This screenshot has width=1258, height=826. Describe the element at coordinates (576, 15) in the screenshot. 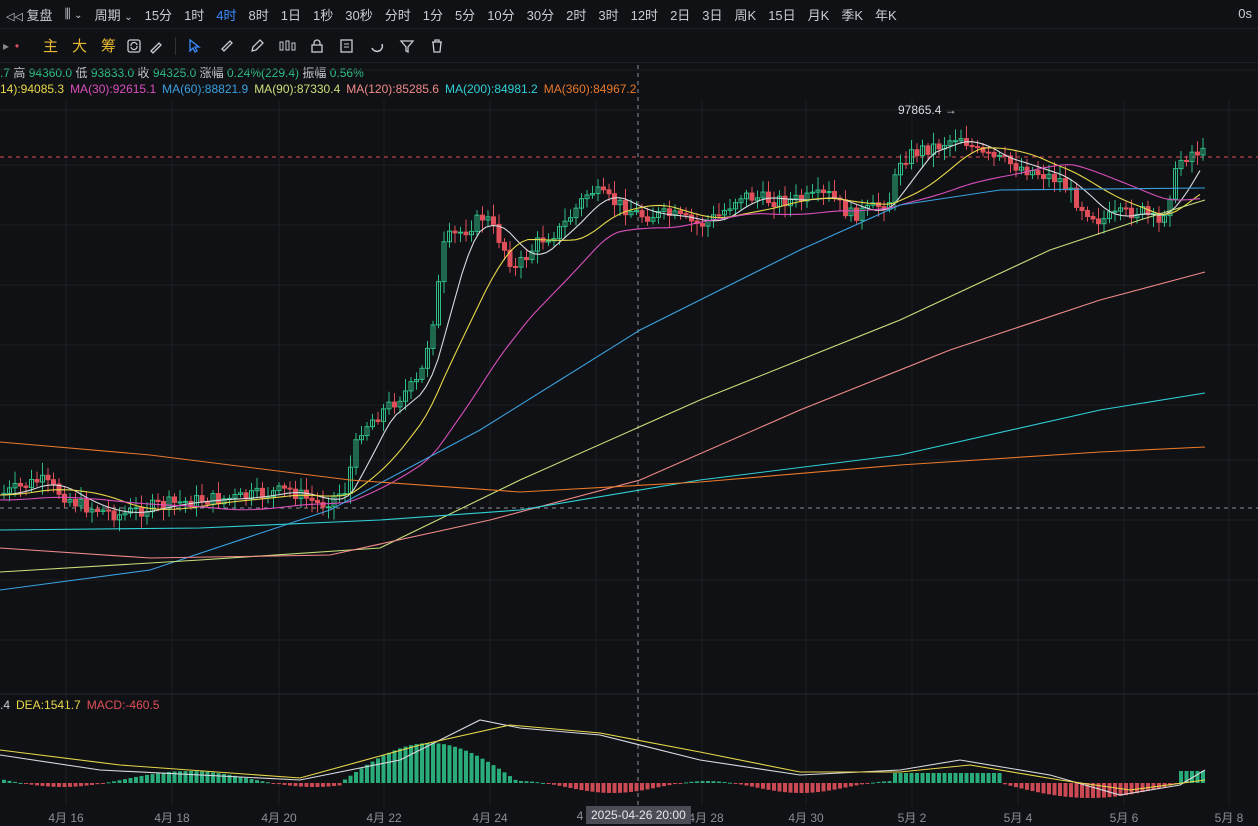

I see `period-12: 2时` at that location.